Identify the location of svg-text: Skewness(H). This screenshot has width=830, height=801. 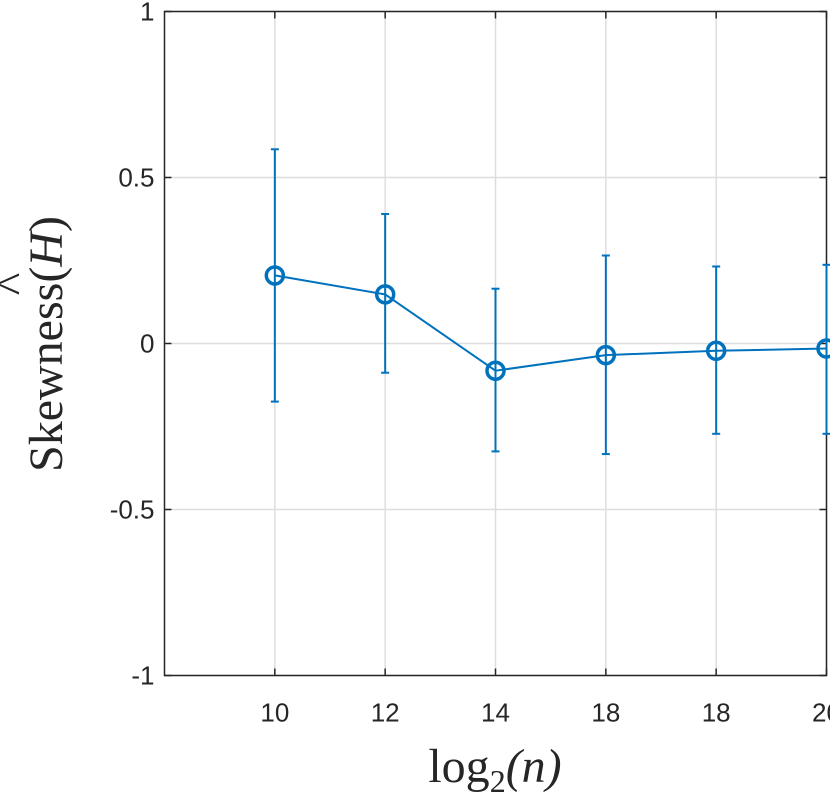
(46, 344).